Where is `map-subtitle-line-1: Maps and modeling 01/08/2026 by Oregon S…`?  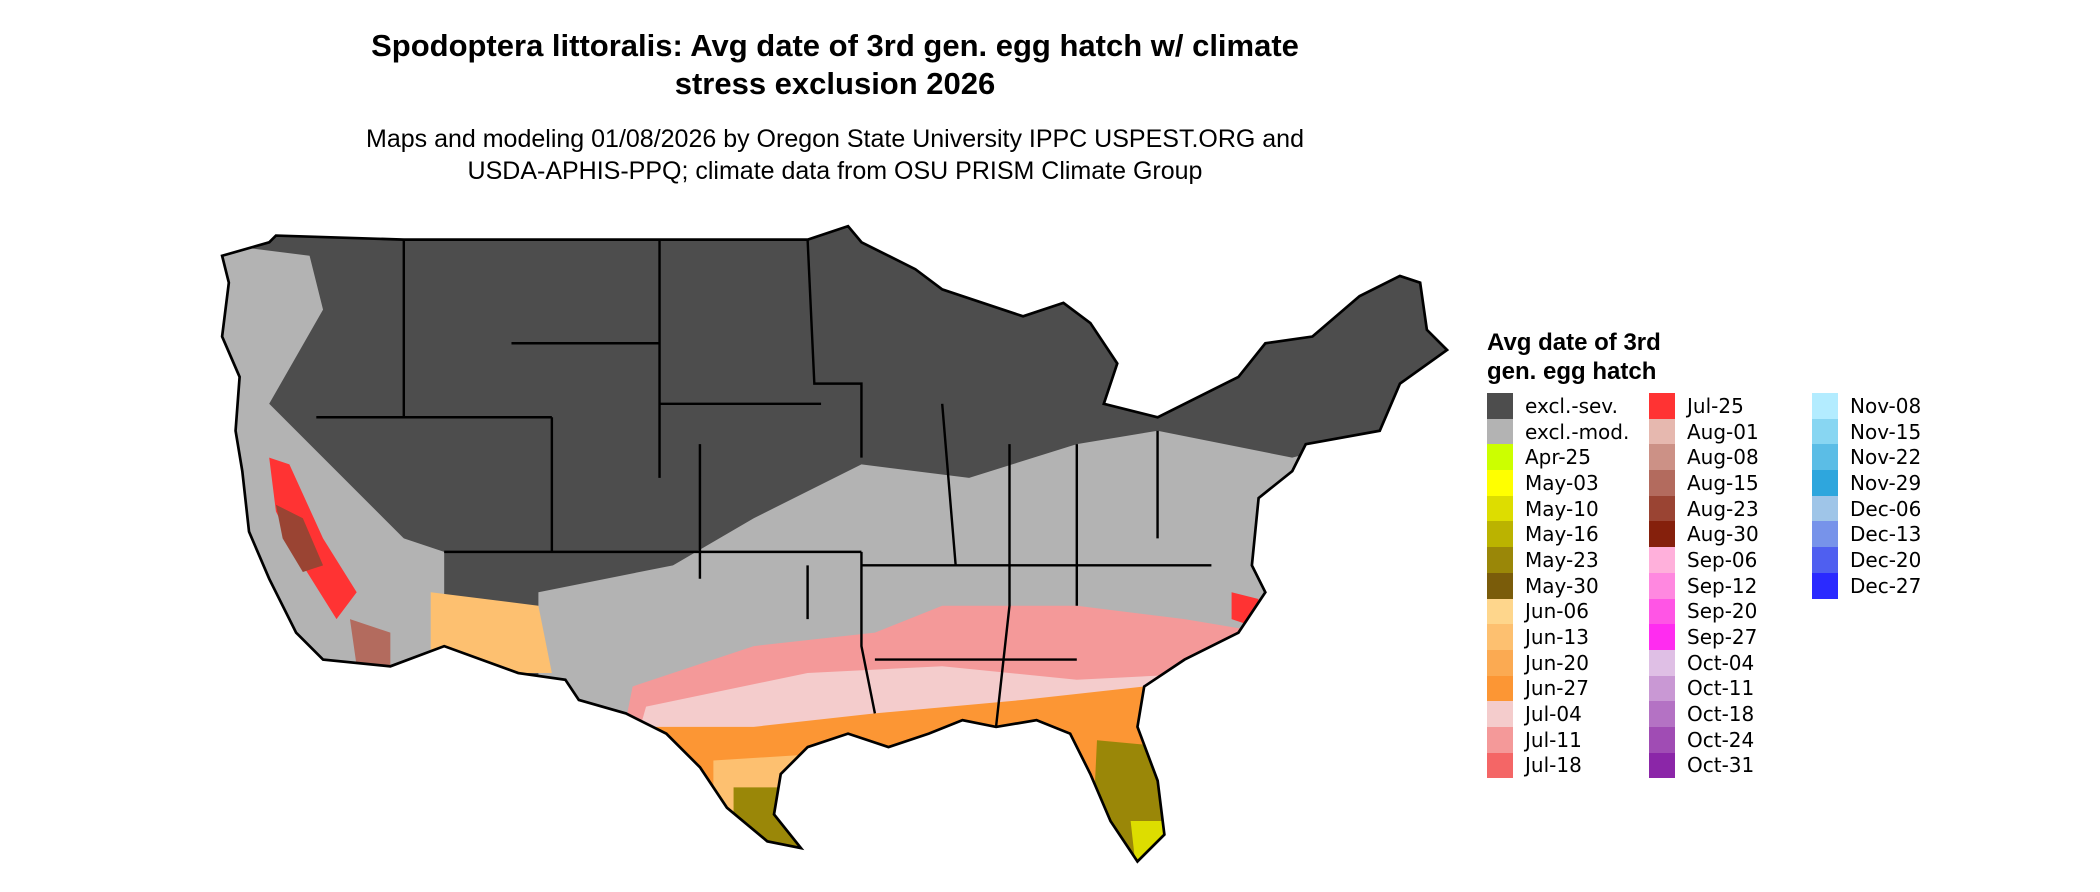 map-subtitle-line-1: Maps and modeling 01/08/2026 by Oregon S… is located at coordinates (835, 139).